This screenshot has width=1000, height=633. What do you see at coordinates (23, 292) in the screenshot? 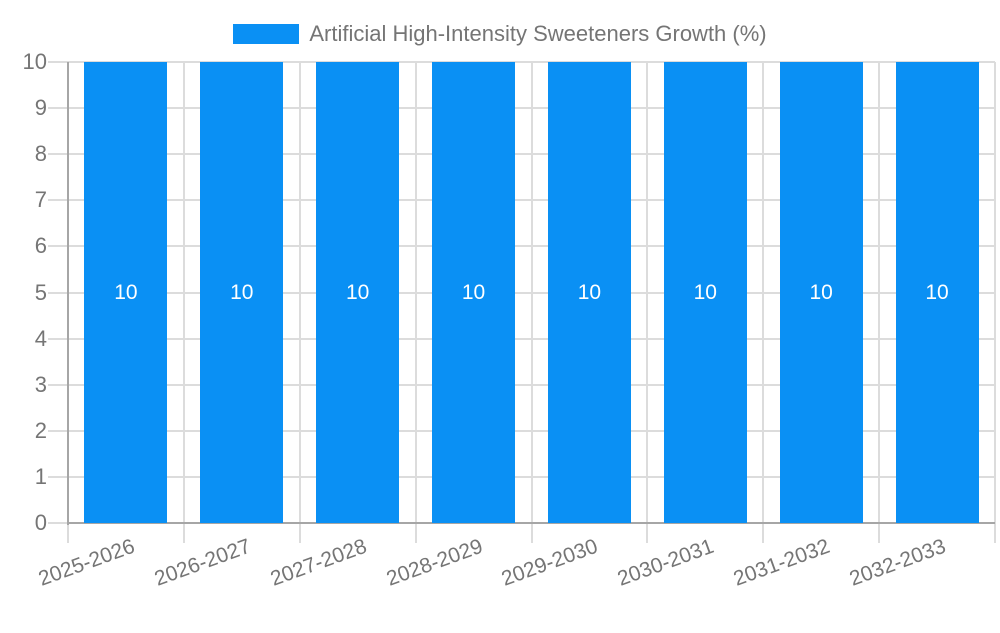
I see `y-axis-labels: 0 1 2 3 4 5 6 7 8 9 10` at bounding box center [23, 292].